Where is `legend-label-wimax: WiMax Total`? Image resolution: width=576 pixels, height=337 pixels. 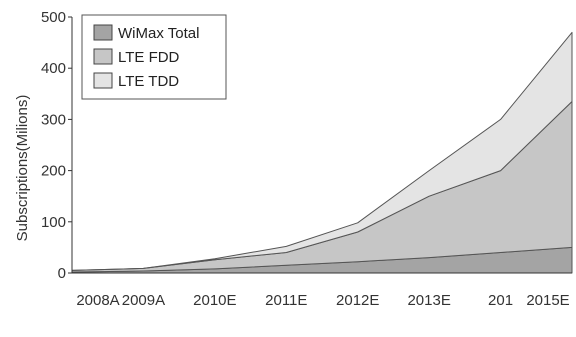 legend-label-wimax: WiMax Total is located at coordinates (158, 33).